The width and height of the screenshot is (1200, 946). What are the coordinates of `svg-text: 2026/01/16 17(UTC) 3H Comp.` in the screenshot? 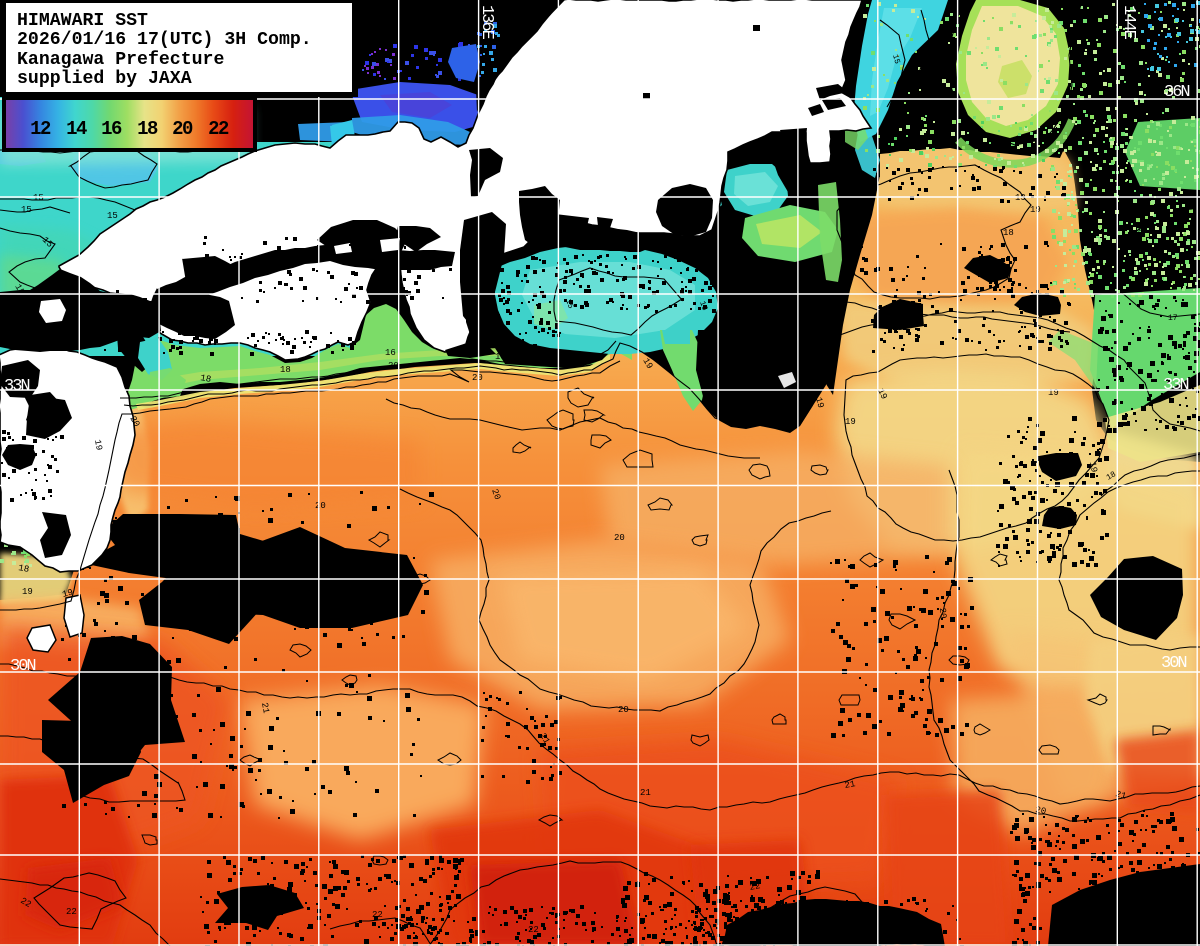 It's located at (164, 40).